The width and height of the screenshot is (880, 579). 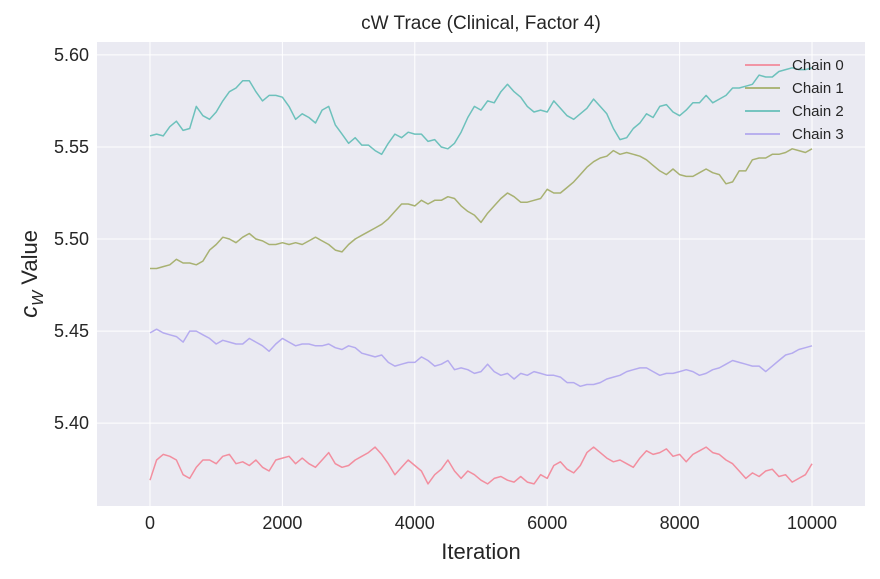 I want to click on x-tick-label: 0, so click(x=150, y=523).